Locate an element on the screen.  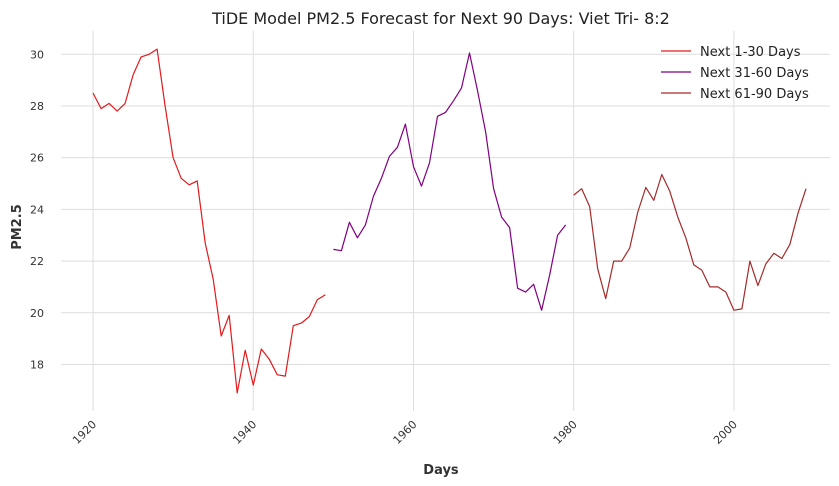
y-tick-label: 26 is located at coordinates (37, 158).